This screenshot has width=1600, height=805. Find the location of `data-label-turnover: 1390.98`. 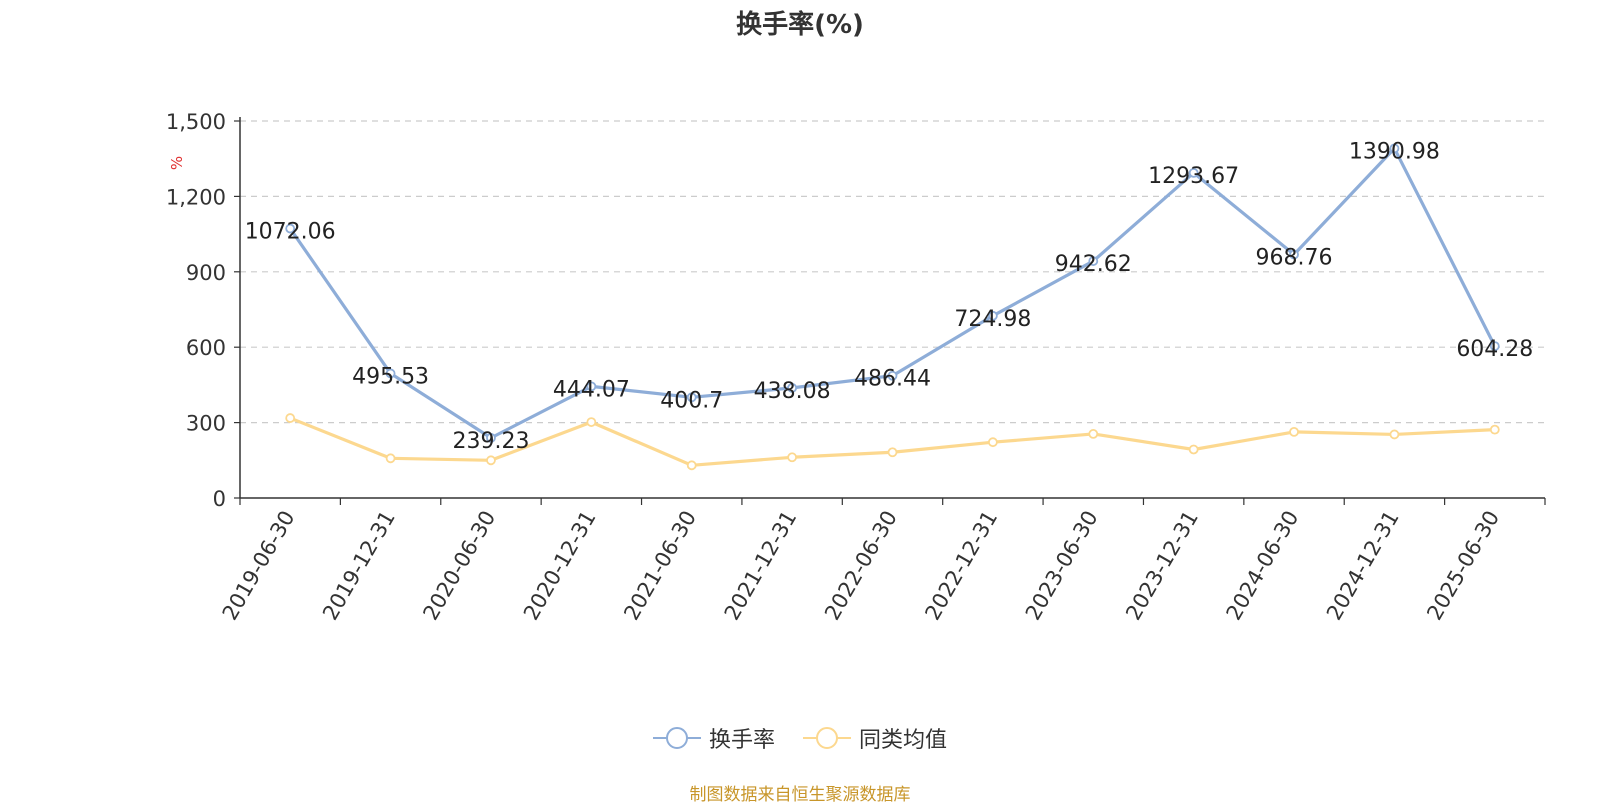

data-label-turnover: 1390.98 is located at coordinates (1394, 151).